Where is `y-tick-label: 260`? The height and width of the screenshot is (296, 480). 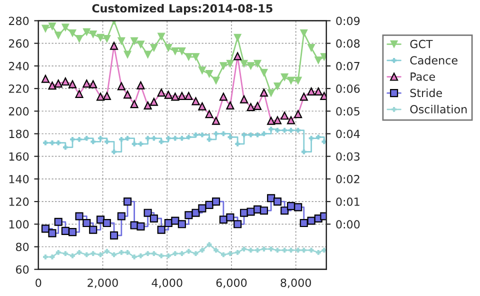
y-tick-label: 260 is located at coordinates (18, 43).